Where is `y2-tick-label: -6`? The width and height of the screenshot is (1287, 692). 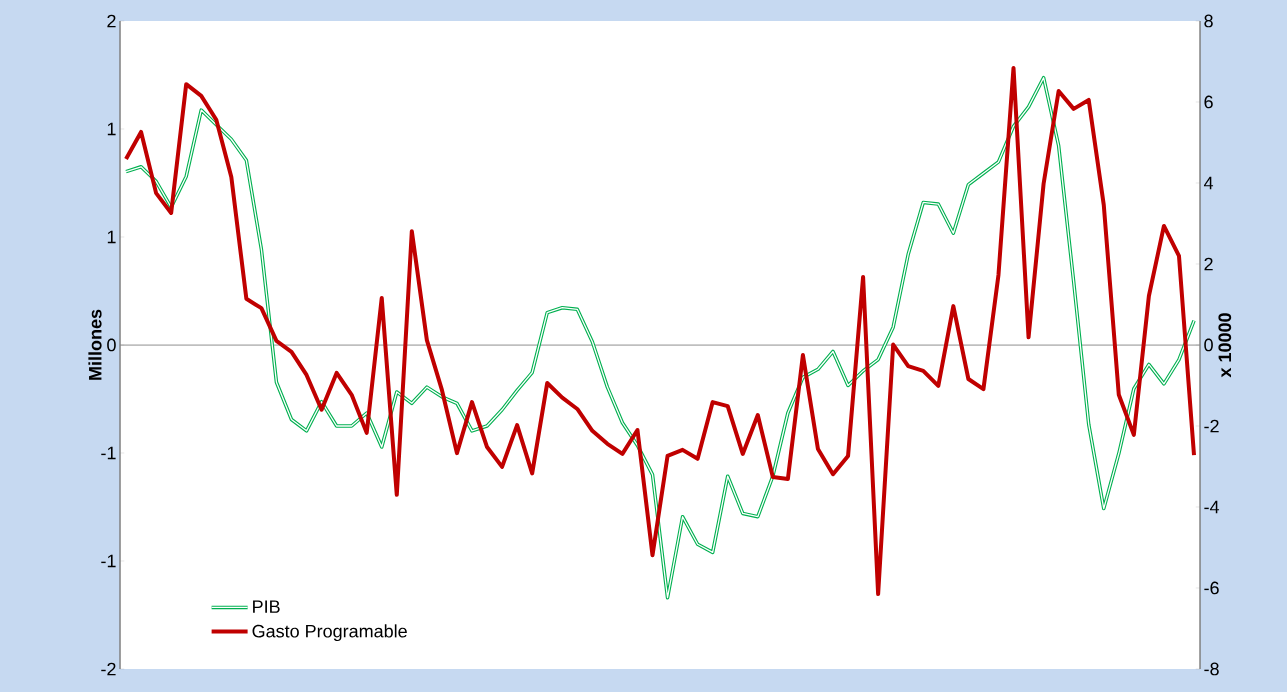
y2-tick-label: -6 is located at coordinates (1211, 588).